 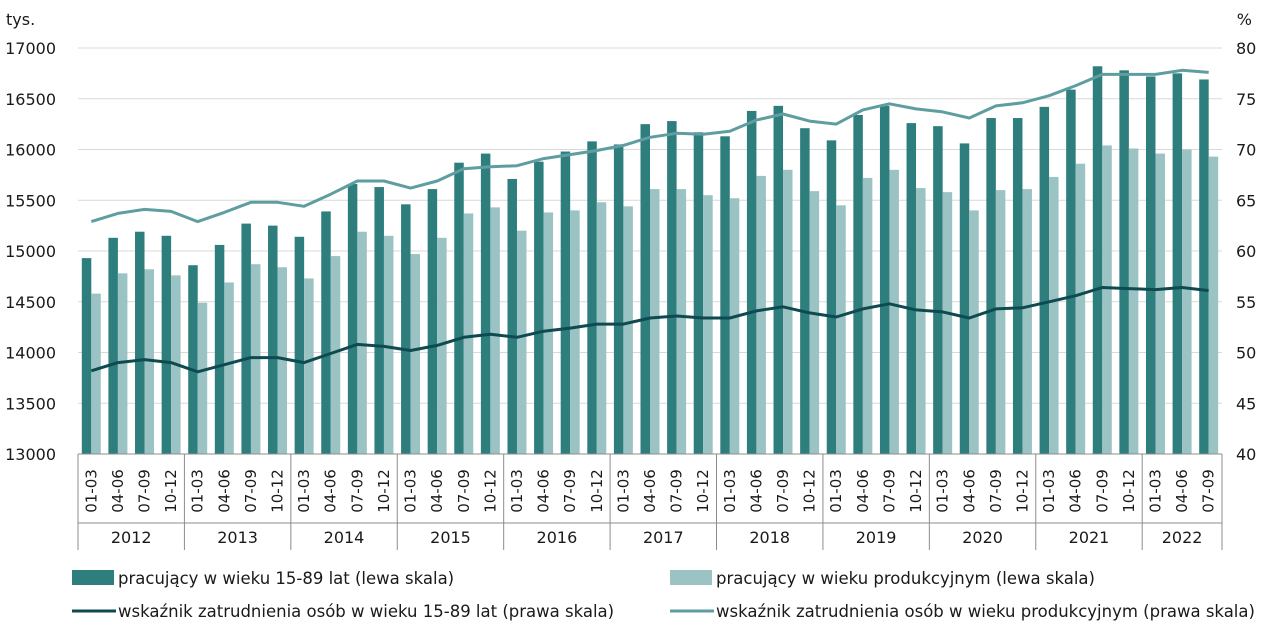 I want to click on left-tick-label: 15000, so click(x=30, y=251).